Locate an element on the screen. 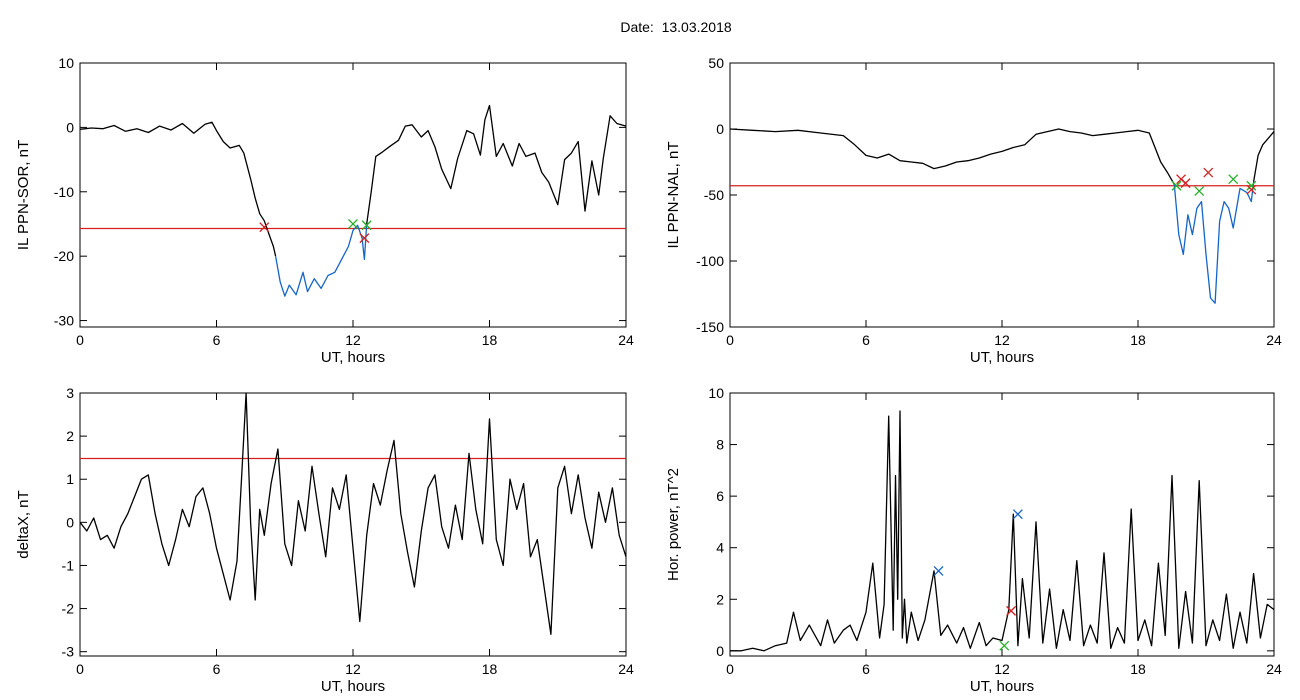 This screenshot has width=1300, height=700. y-tick-label: -1 is located at coordinates (68, 565).